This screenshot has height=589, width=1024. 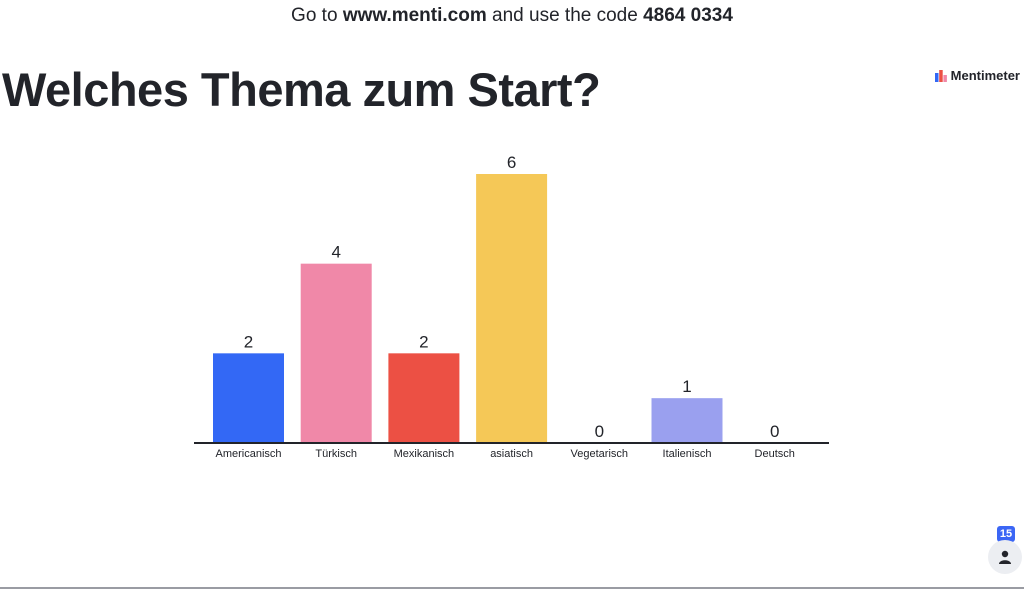 What do you see at coordinates (301, 89) in the screenshot?
I see `question-title: Welches Thema zum Start?` at bounding box center [301, 89].